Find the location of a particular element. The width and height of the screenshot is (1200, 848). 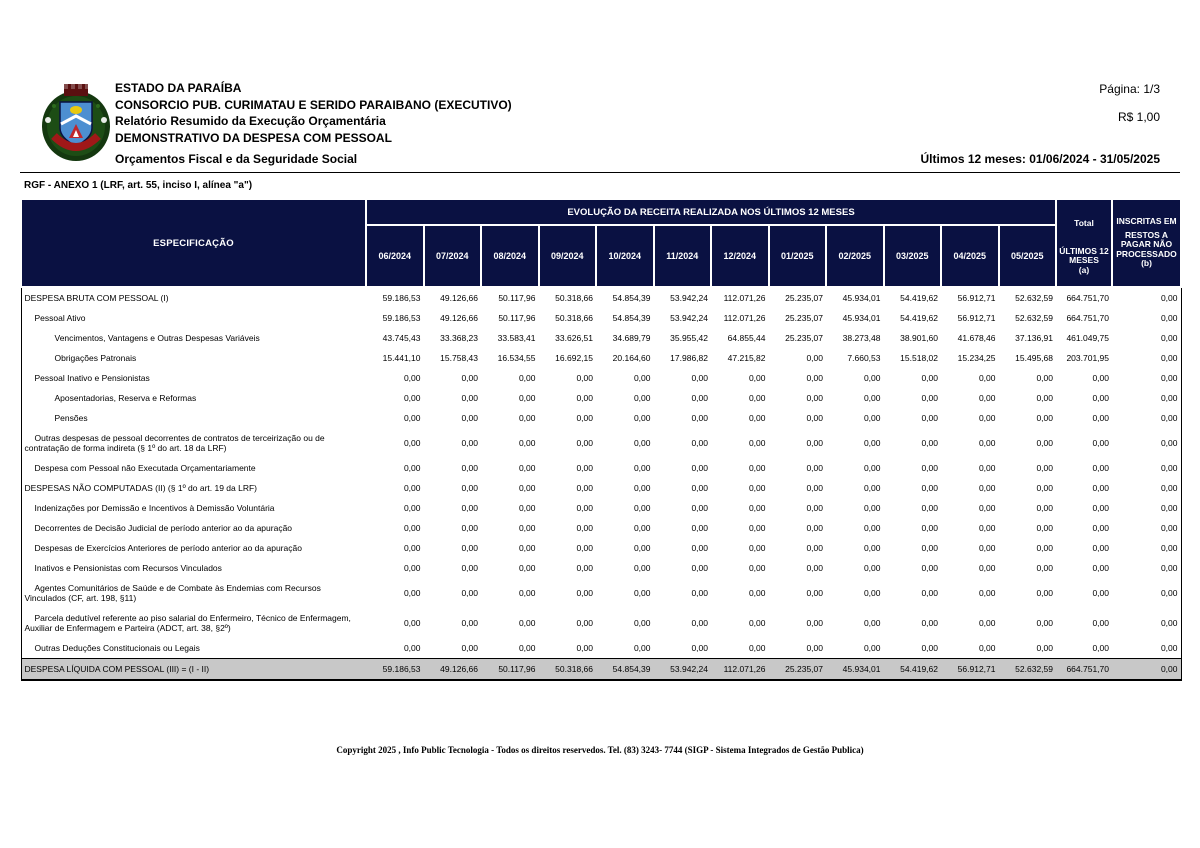

currency-unit: R$ 1,00 is located at coordinates (1138, 117).